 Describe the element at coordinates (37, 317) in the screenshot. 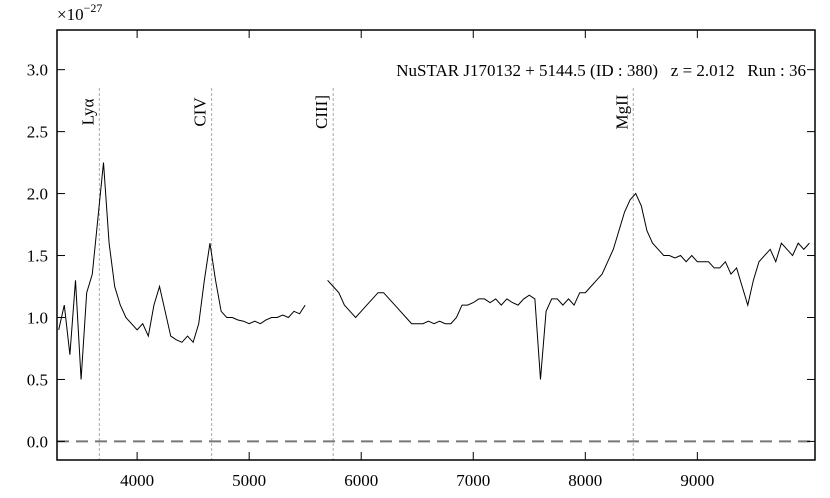

I see `y-tick-label: 1.0` at that location.